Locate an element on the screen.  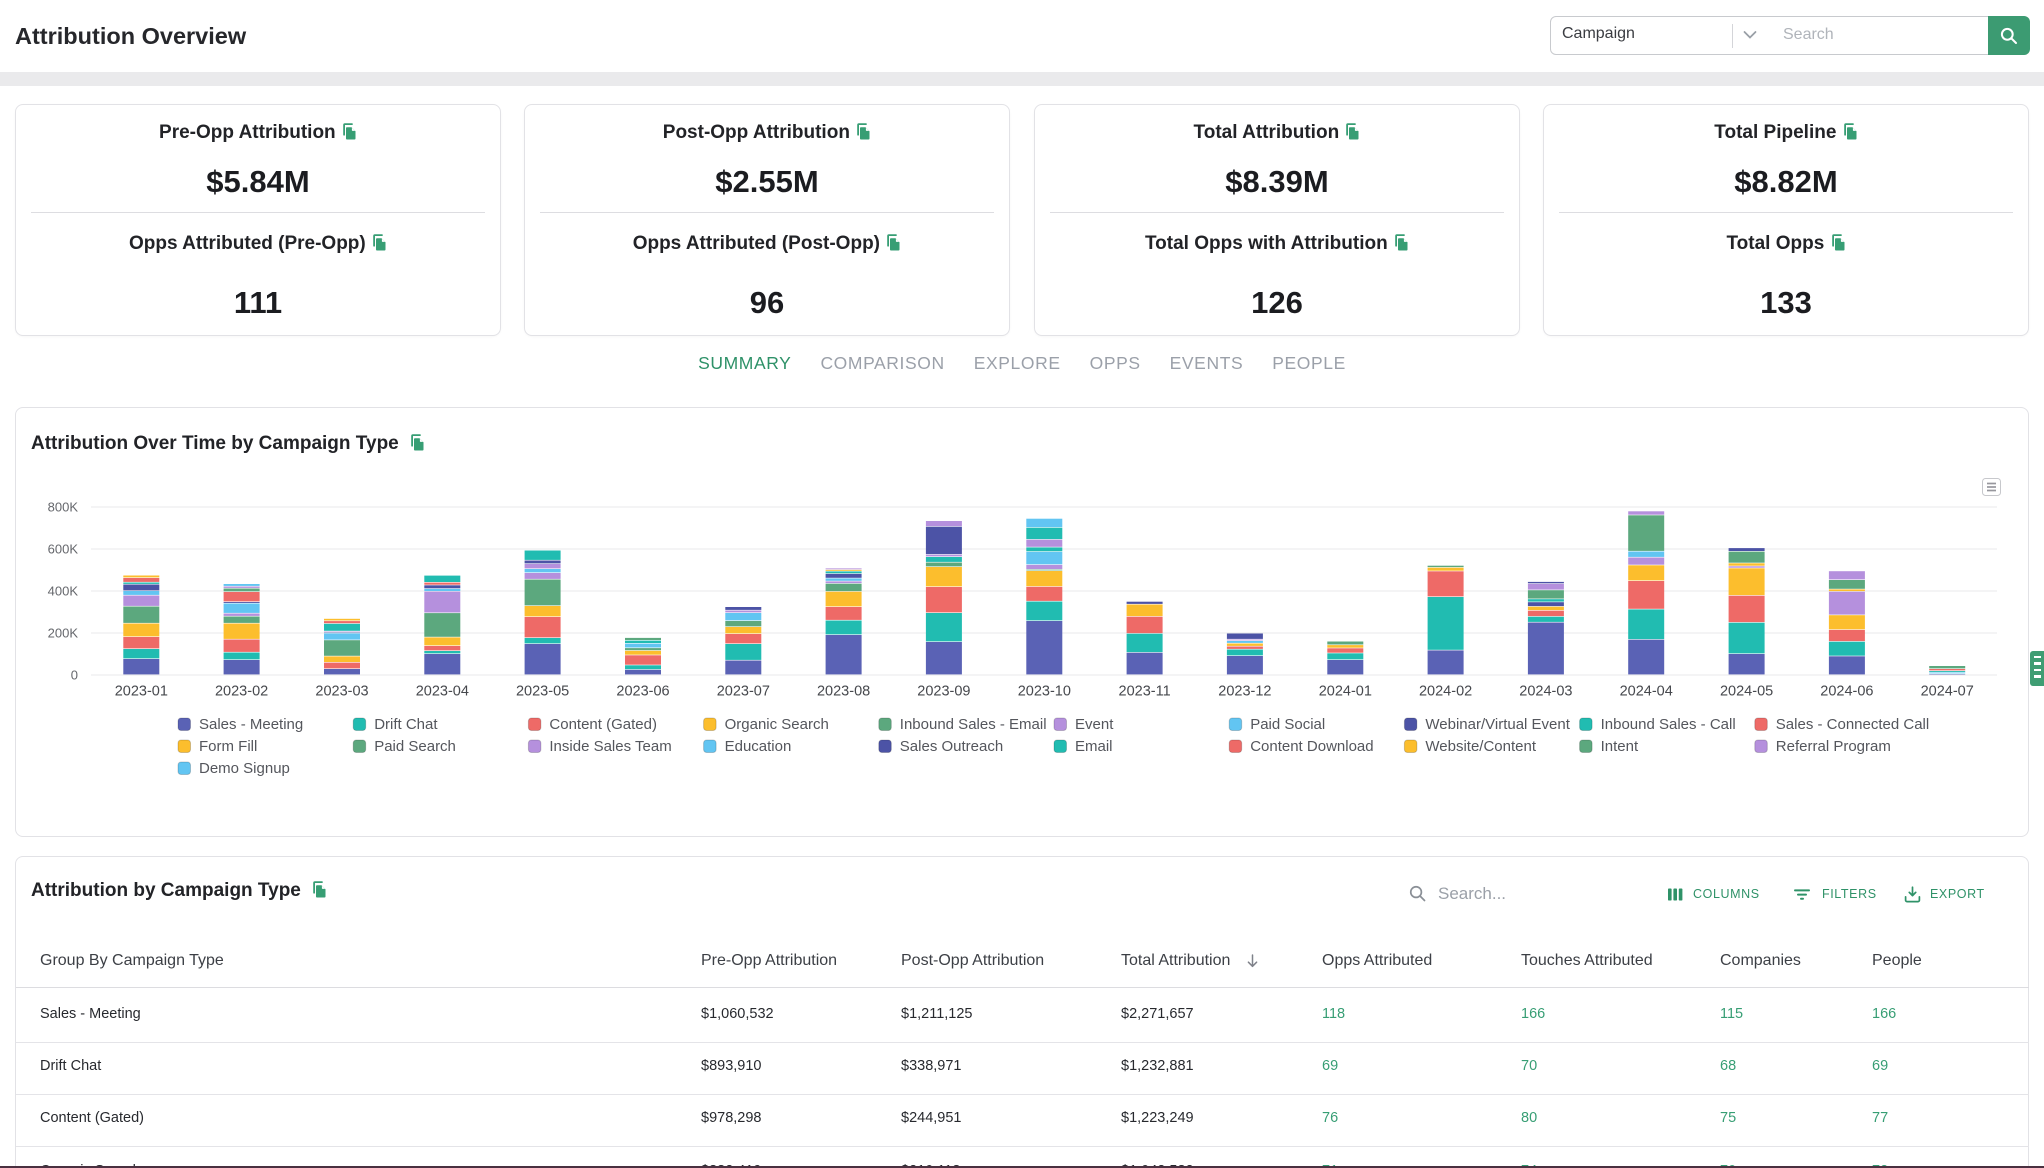
svg-text: 2023-11 is located at coordinates (1145, 692).